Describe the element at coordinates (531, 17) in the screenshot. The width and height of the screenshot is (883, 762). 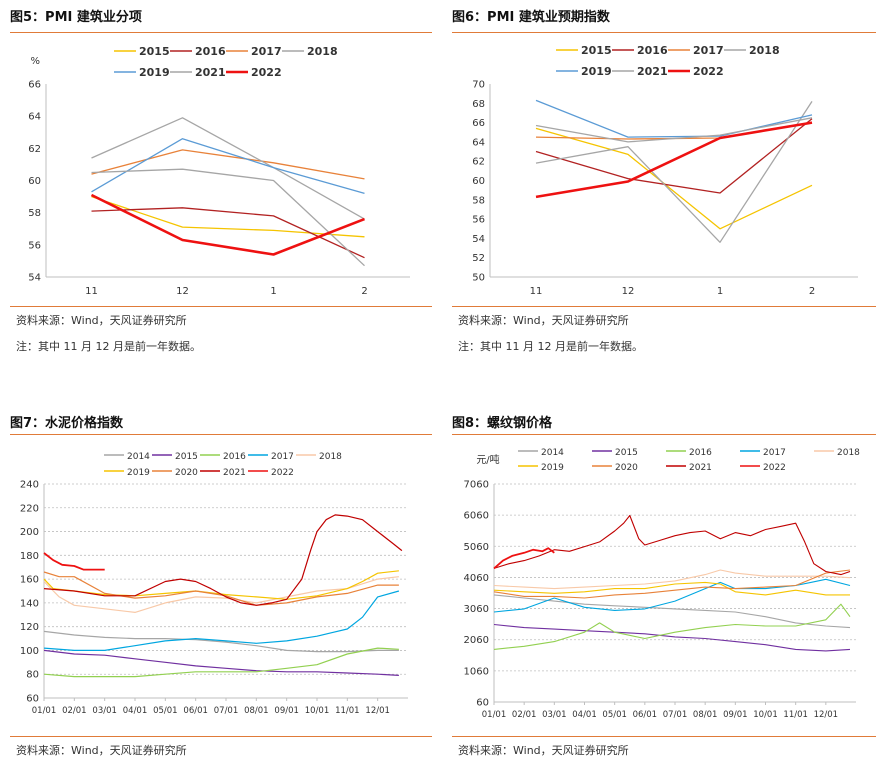
I see `chart-title: 图6：PMI 建筑业预期指数` at that location.